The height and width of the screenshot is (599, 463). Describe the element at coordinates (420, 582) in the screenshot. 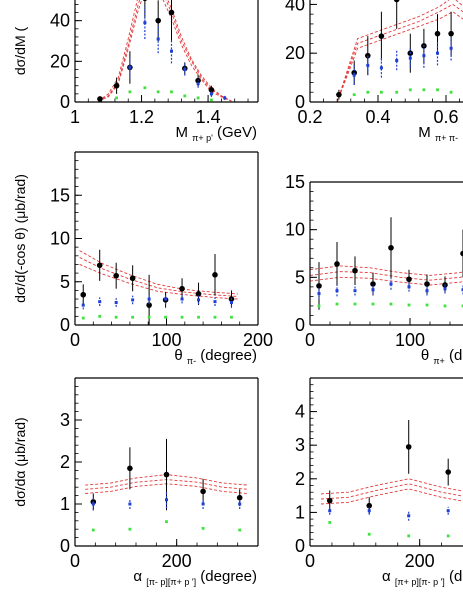

I see `x-label-subscript: [π+ p][π- p ']` at that location.